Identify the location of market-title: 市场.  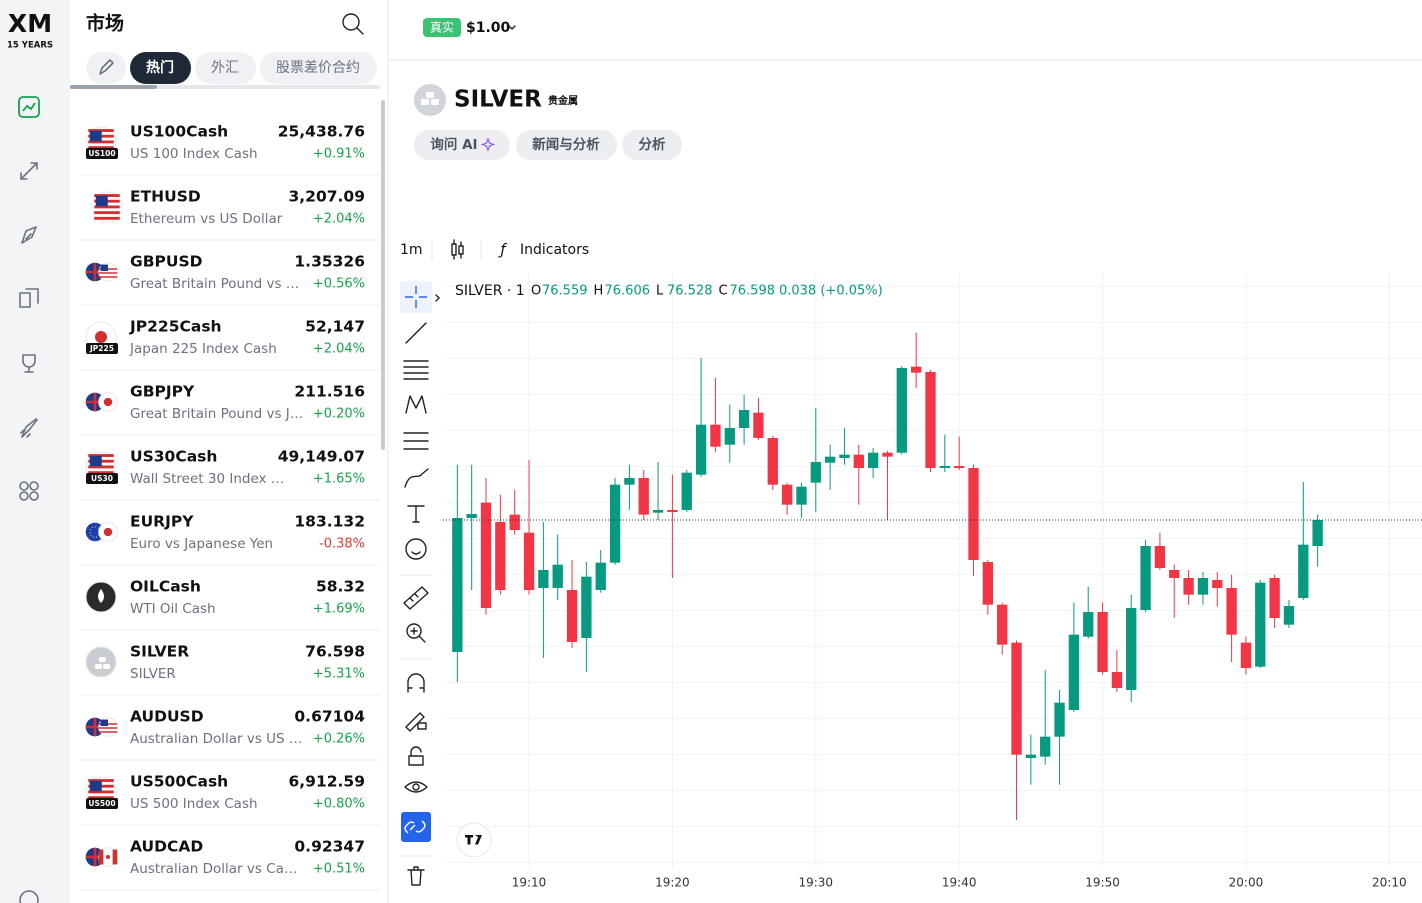
(105, 23).